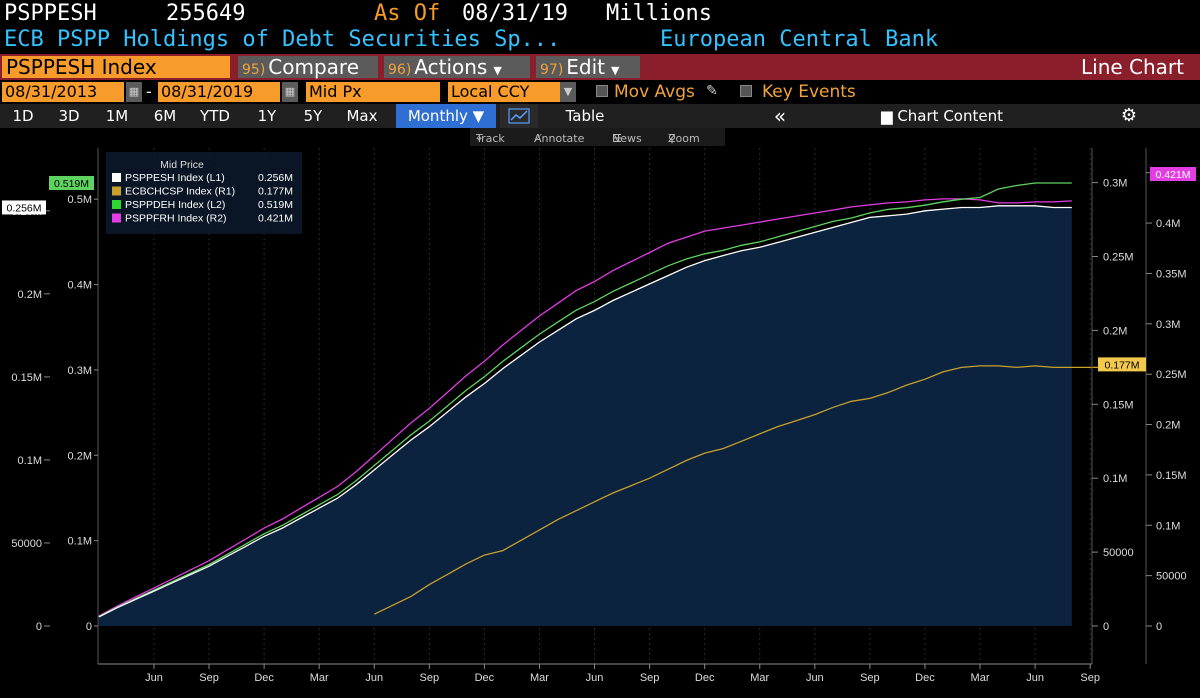 This screenshot has width=1200, height=698. I want to click on y-tick-label-l1: 0.1M, so click(30, 461).